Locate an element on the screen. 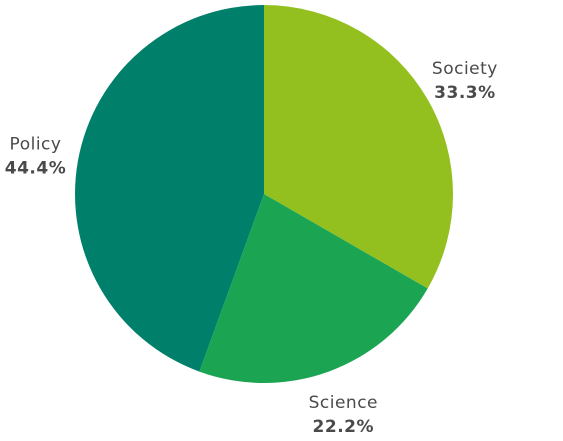 The height and width of the screenshot is (441, 563). slice-percent-society: 33.3% is located at coordinates (464, 93).